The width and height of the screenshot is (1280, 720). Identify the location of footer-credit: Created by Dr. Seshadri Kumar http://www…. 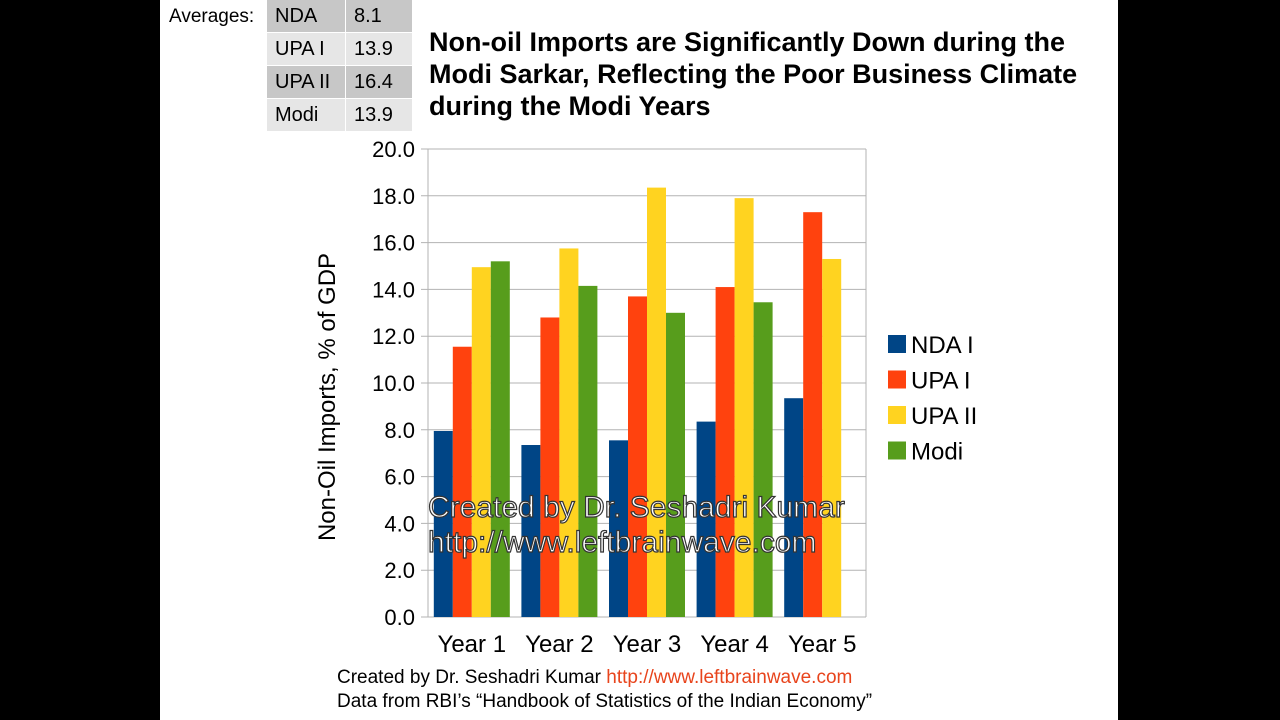
(604, 678).